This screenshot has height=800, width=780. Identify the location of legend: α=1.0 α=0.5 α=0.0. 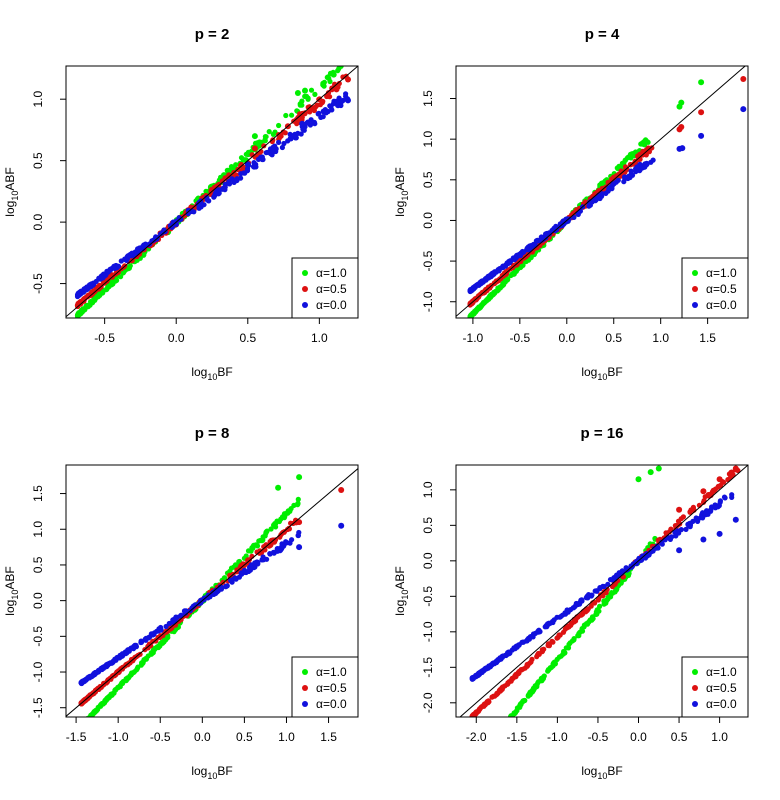
(715, 687).